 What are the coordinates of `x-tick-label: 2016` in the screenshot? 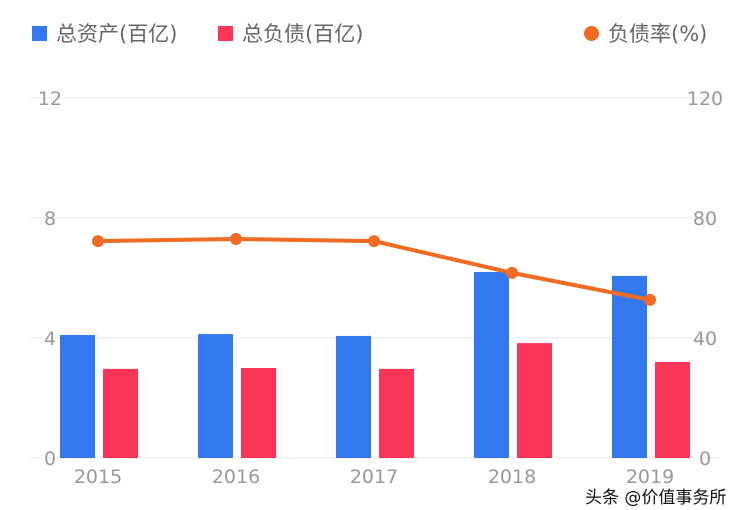 It's located at (236, 477).